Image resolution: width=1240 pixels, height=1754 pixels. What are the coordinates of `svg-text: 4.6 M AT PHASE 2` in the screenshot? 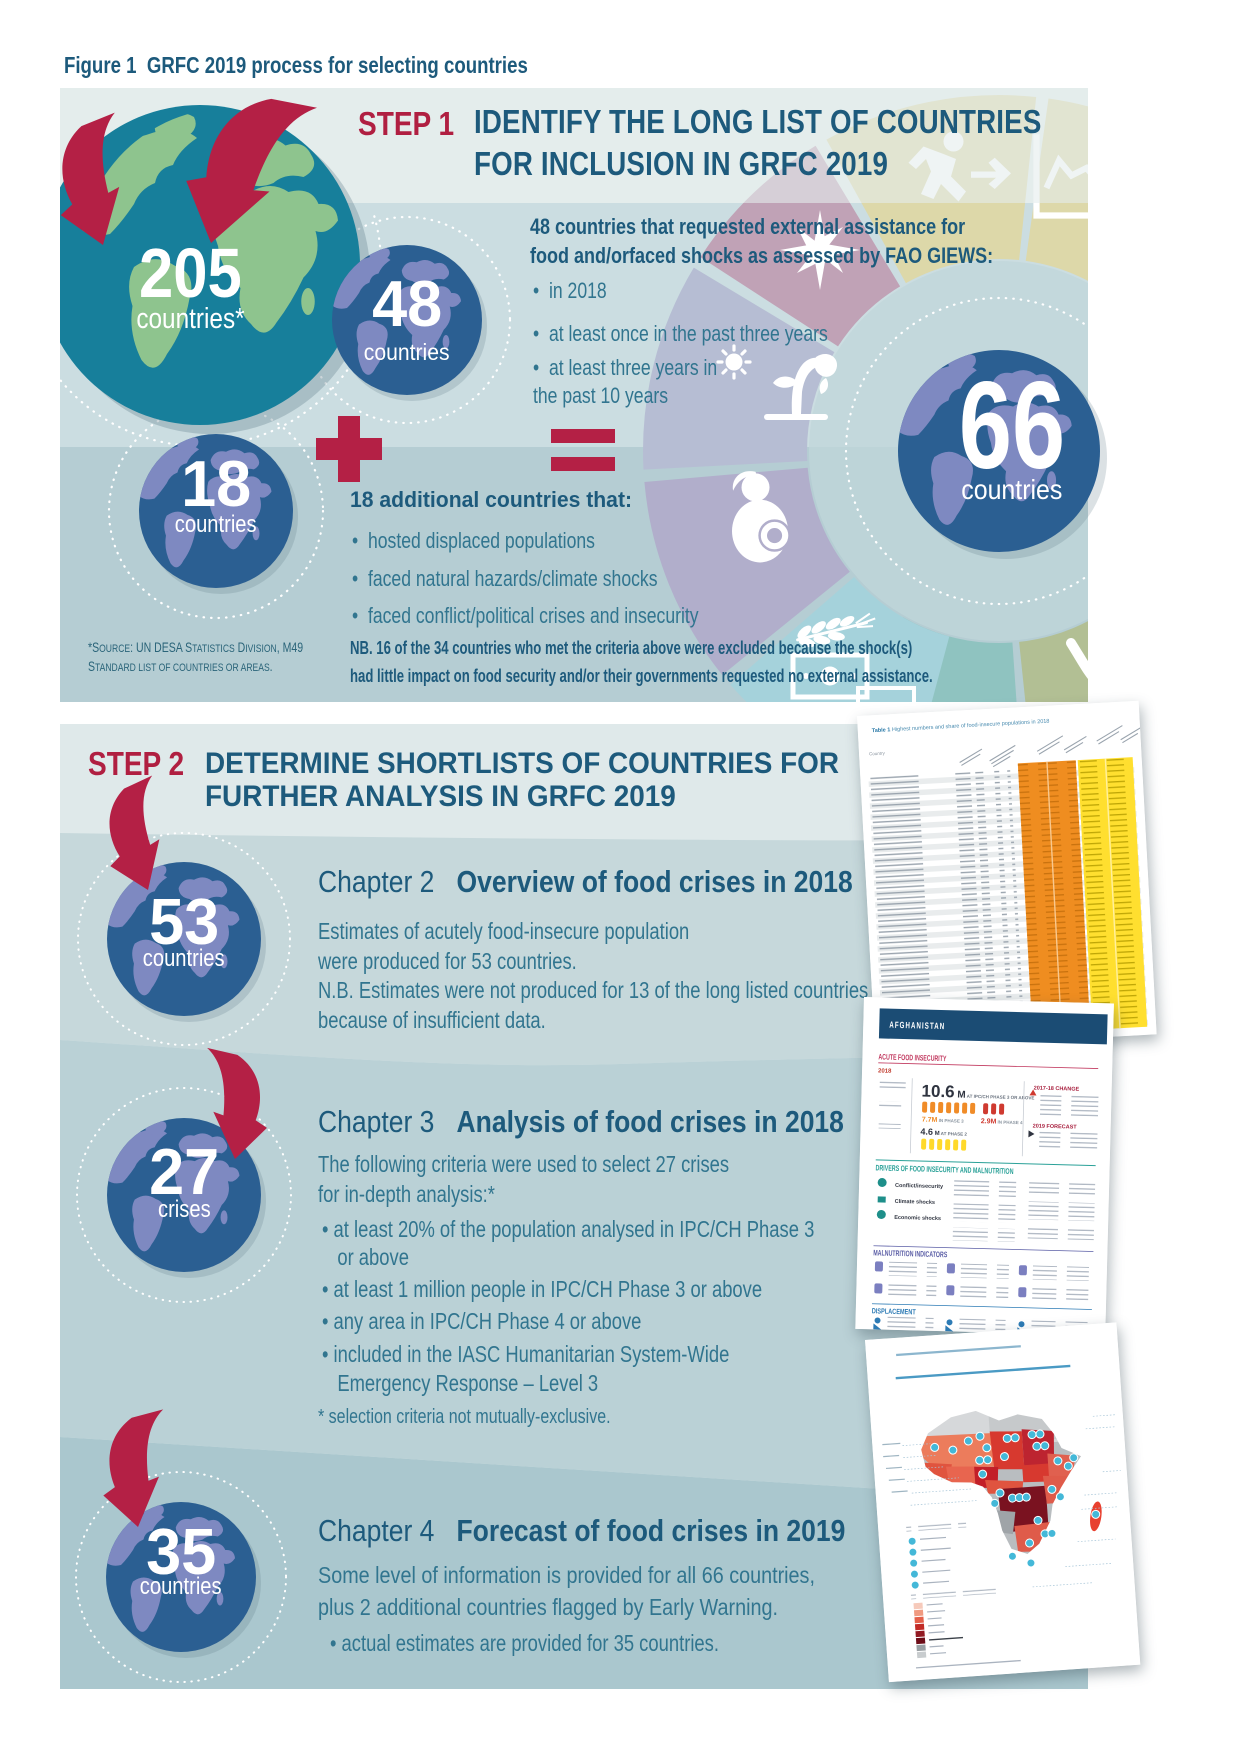 It's located at (943, 1132).